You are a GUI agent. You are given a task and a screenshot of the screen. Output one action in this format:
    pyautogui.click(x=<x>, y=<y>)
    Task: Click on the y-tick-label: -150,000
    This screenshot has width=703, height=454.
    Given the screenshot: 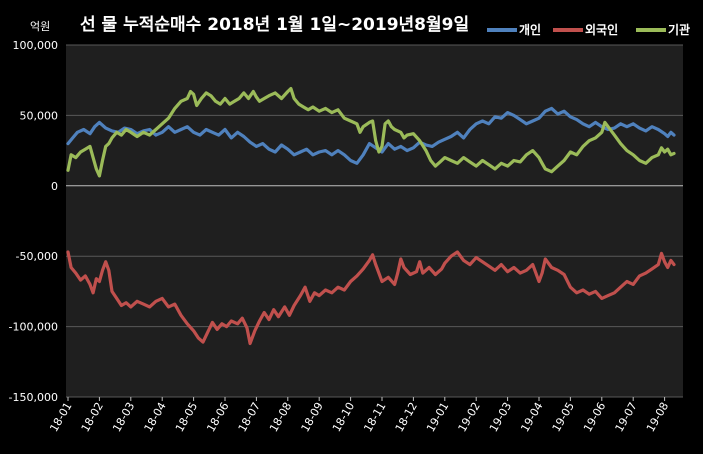 What is the action you would take?
    pyautogui.click(x=33, y=397)
    